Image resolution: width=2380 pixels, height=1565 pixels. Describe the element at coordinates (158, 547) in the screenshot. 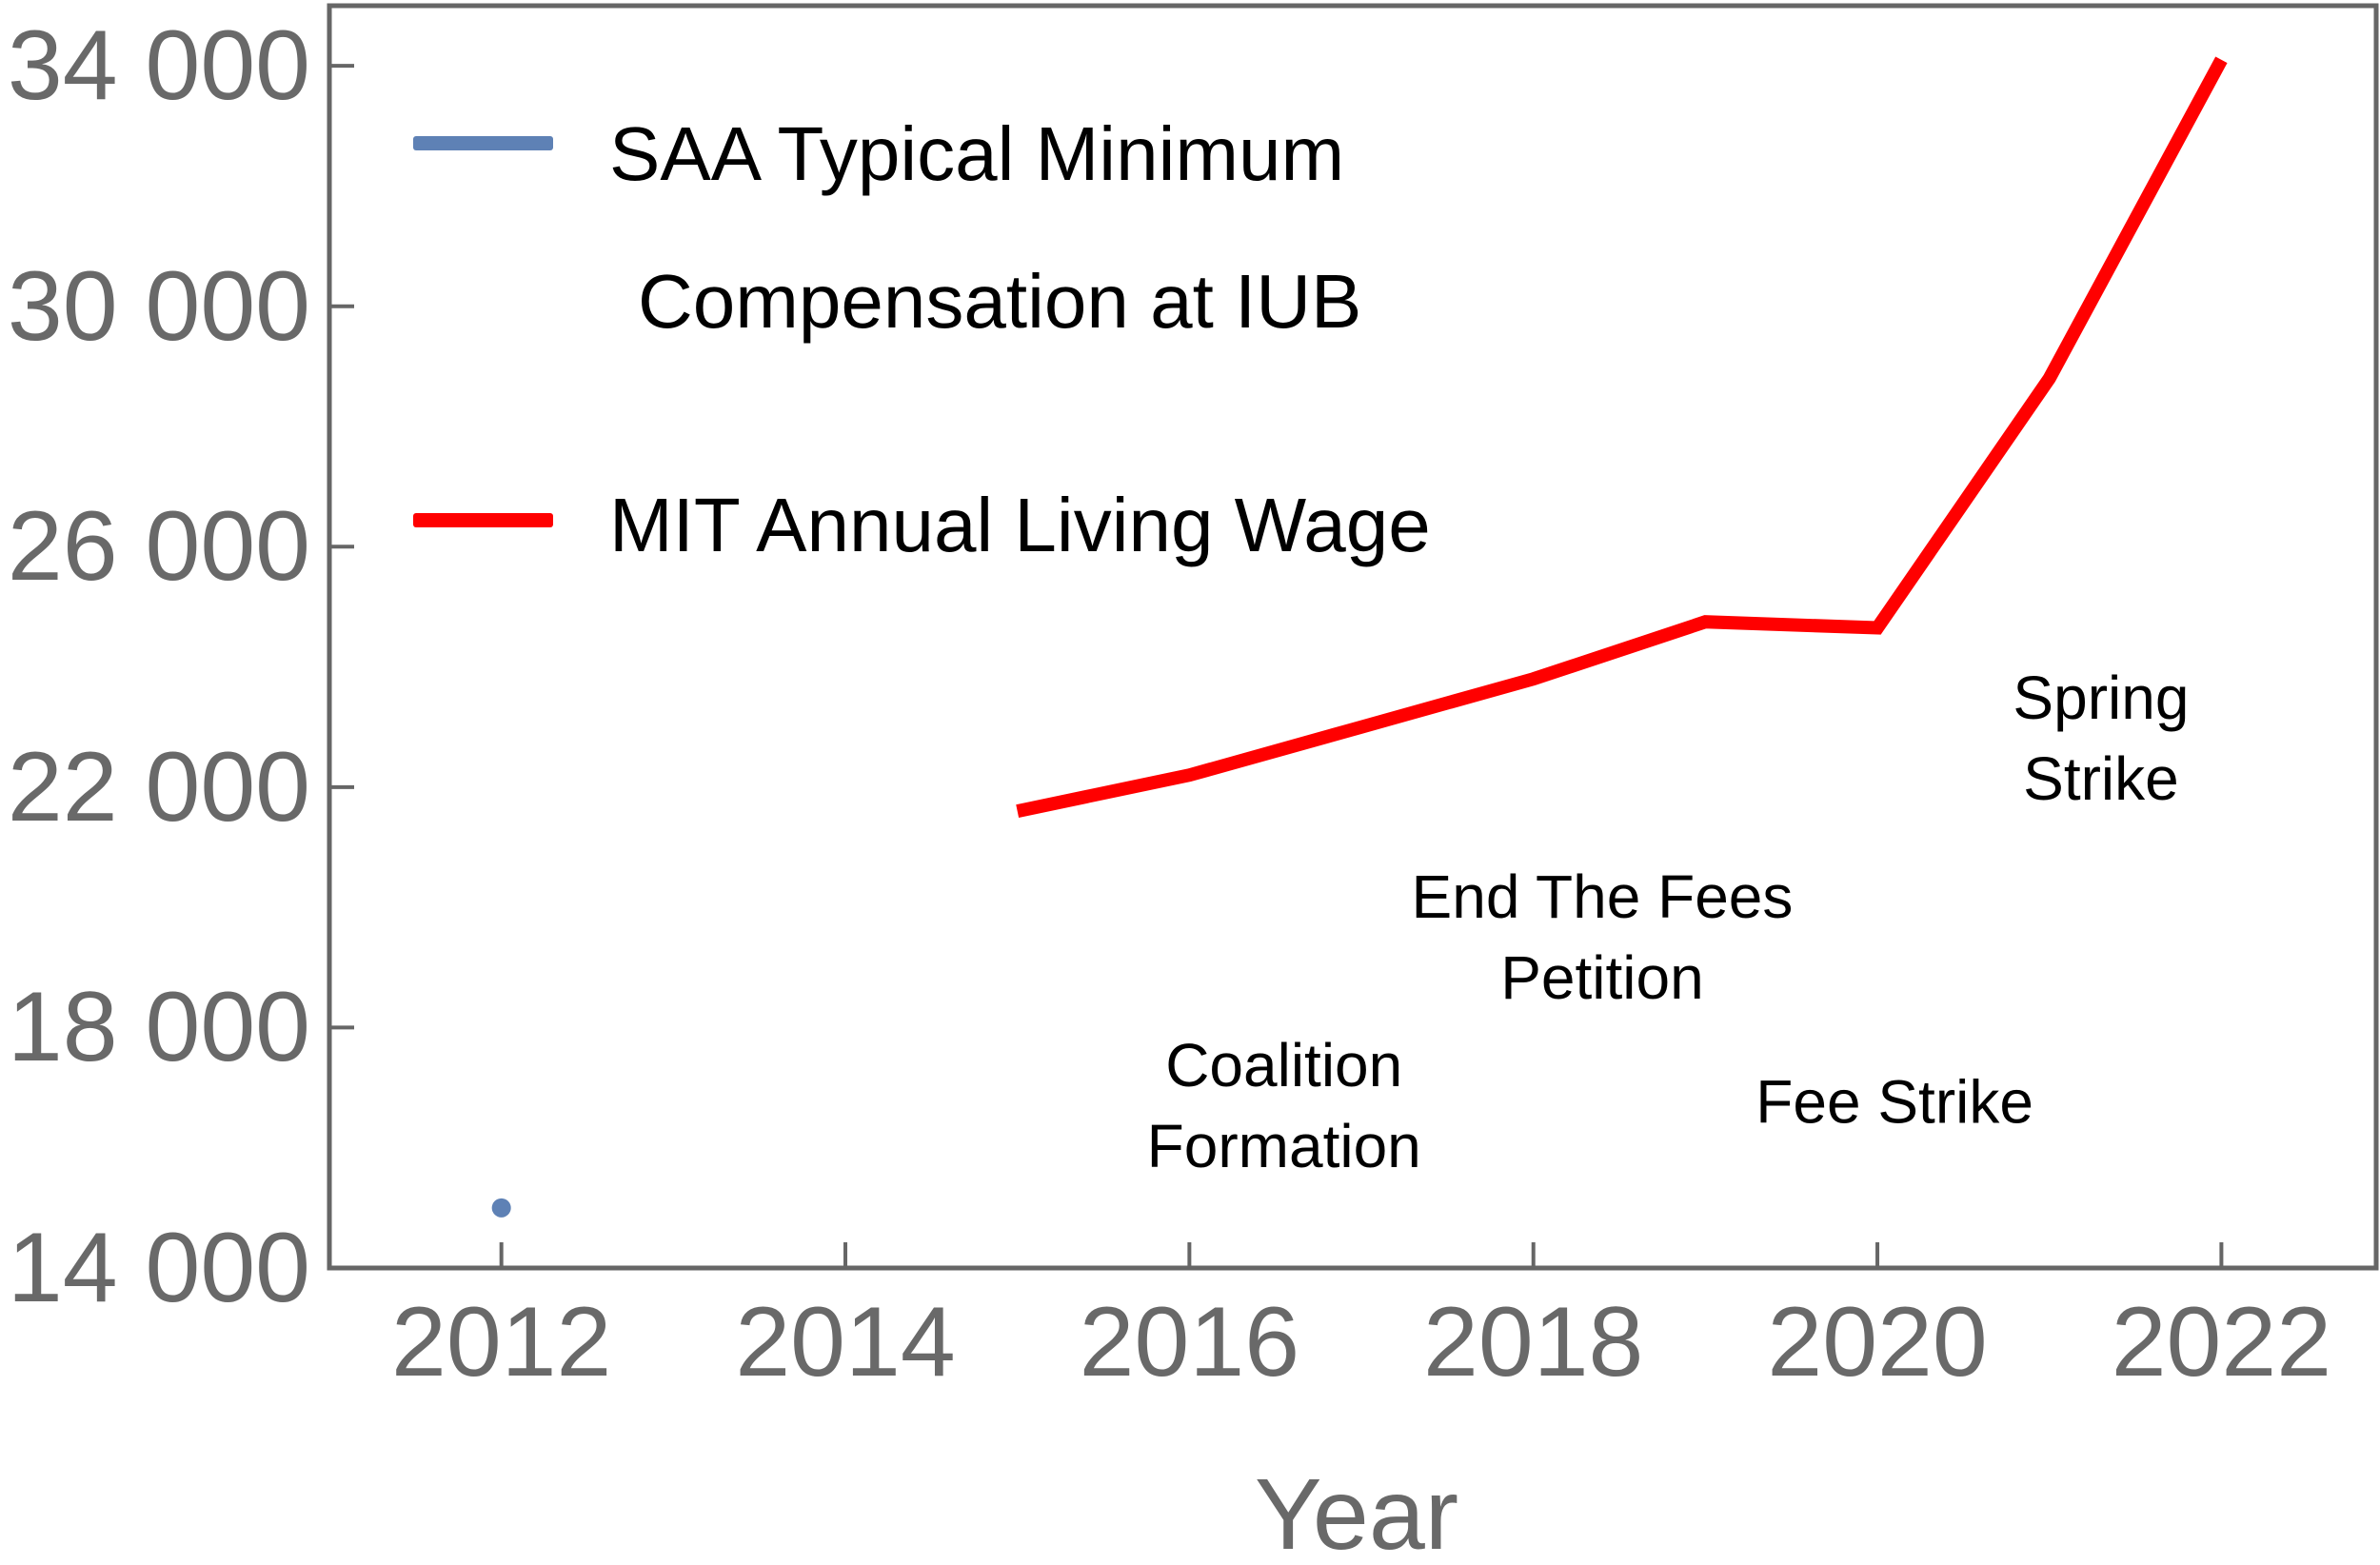

I see `y-tick-label: 26 000` at that location.